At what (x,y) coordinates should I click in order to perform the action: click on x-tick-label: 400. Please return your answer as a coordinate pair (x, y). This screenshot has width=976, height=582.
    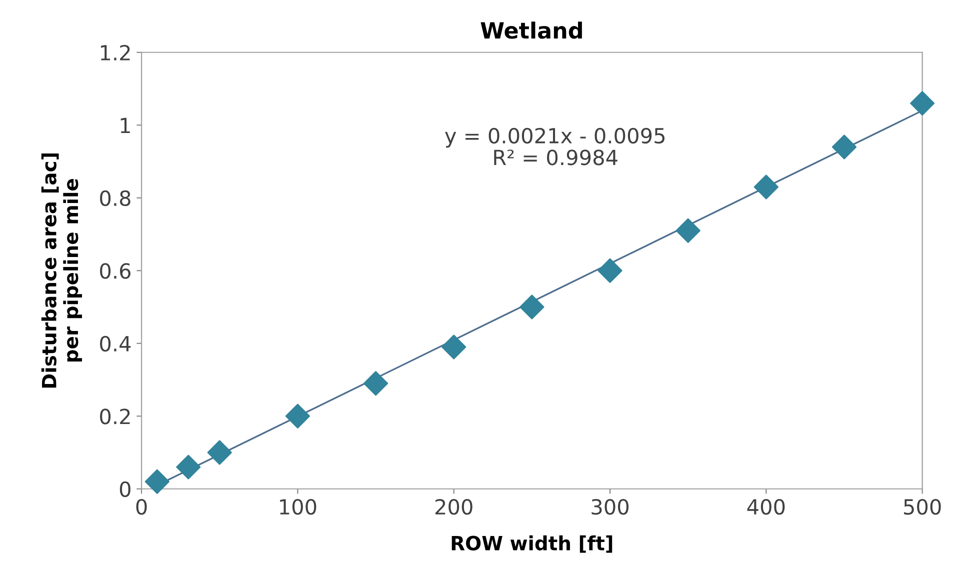
    Looking at the image, I should click on (766, 506).